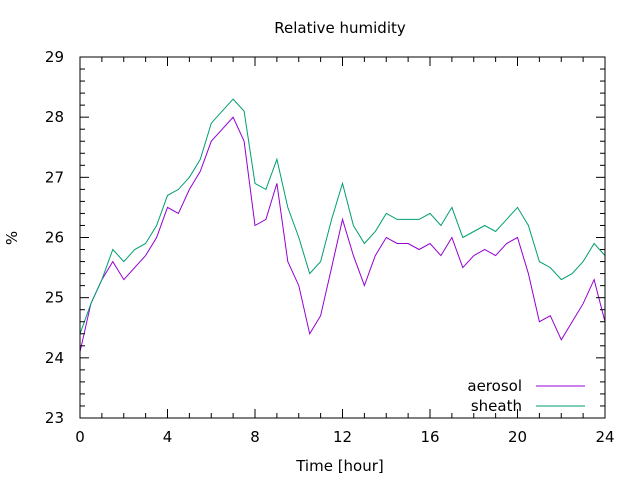  I want to click on y-axis-label: %, so click(12, 238).